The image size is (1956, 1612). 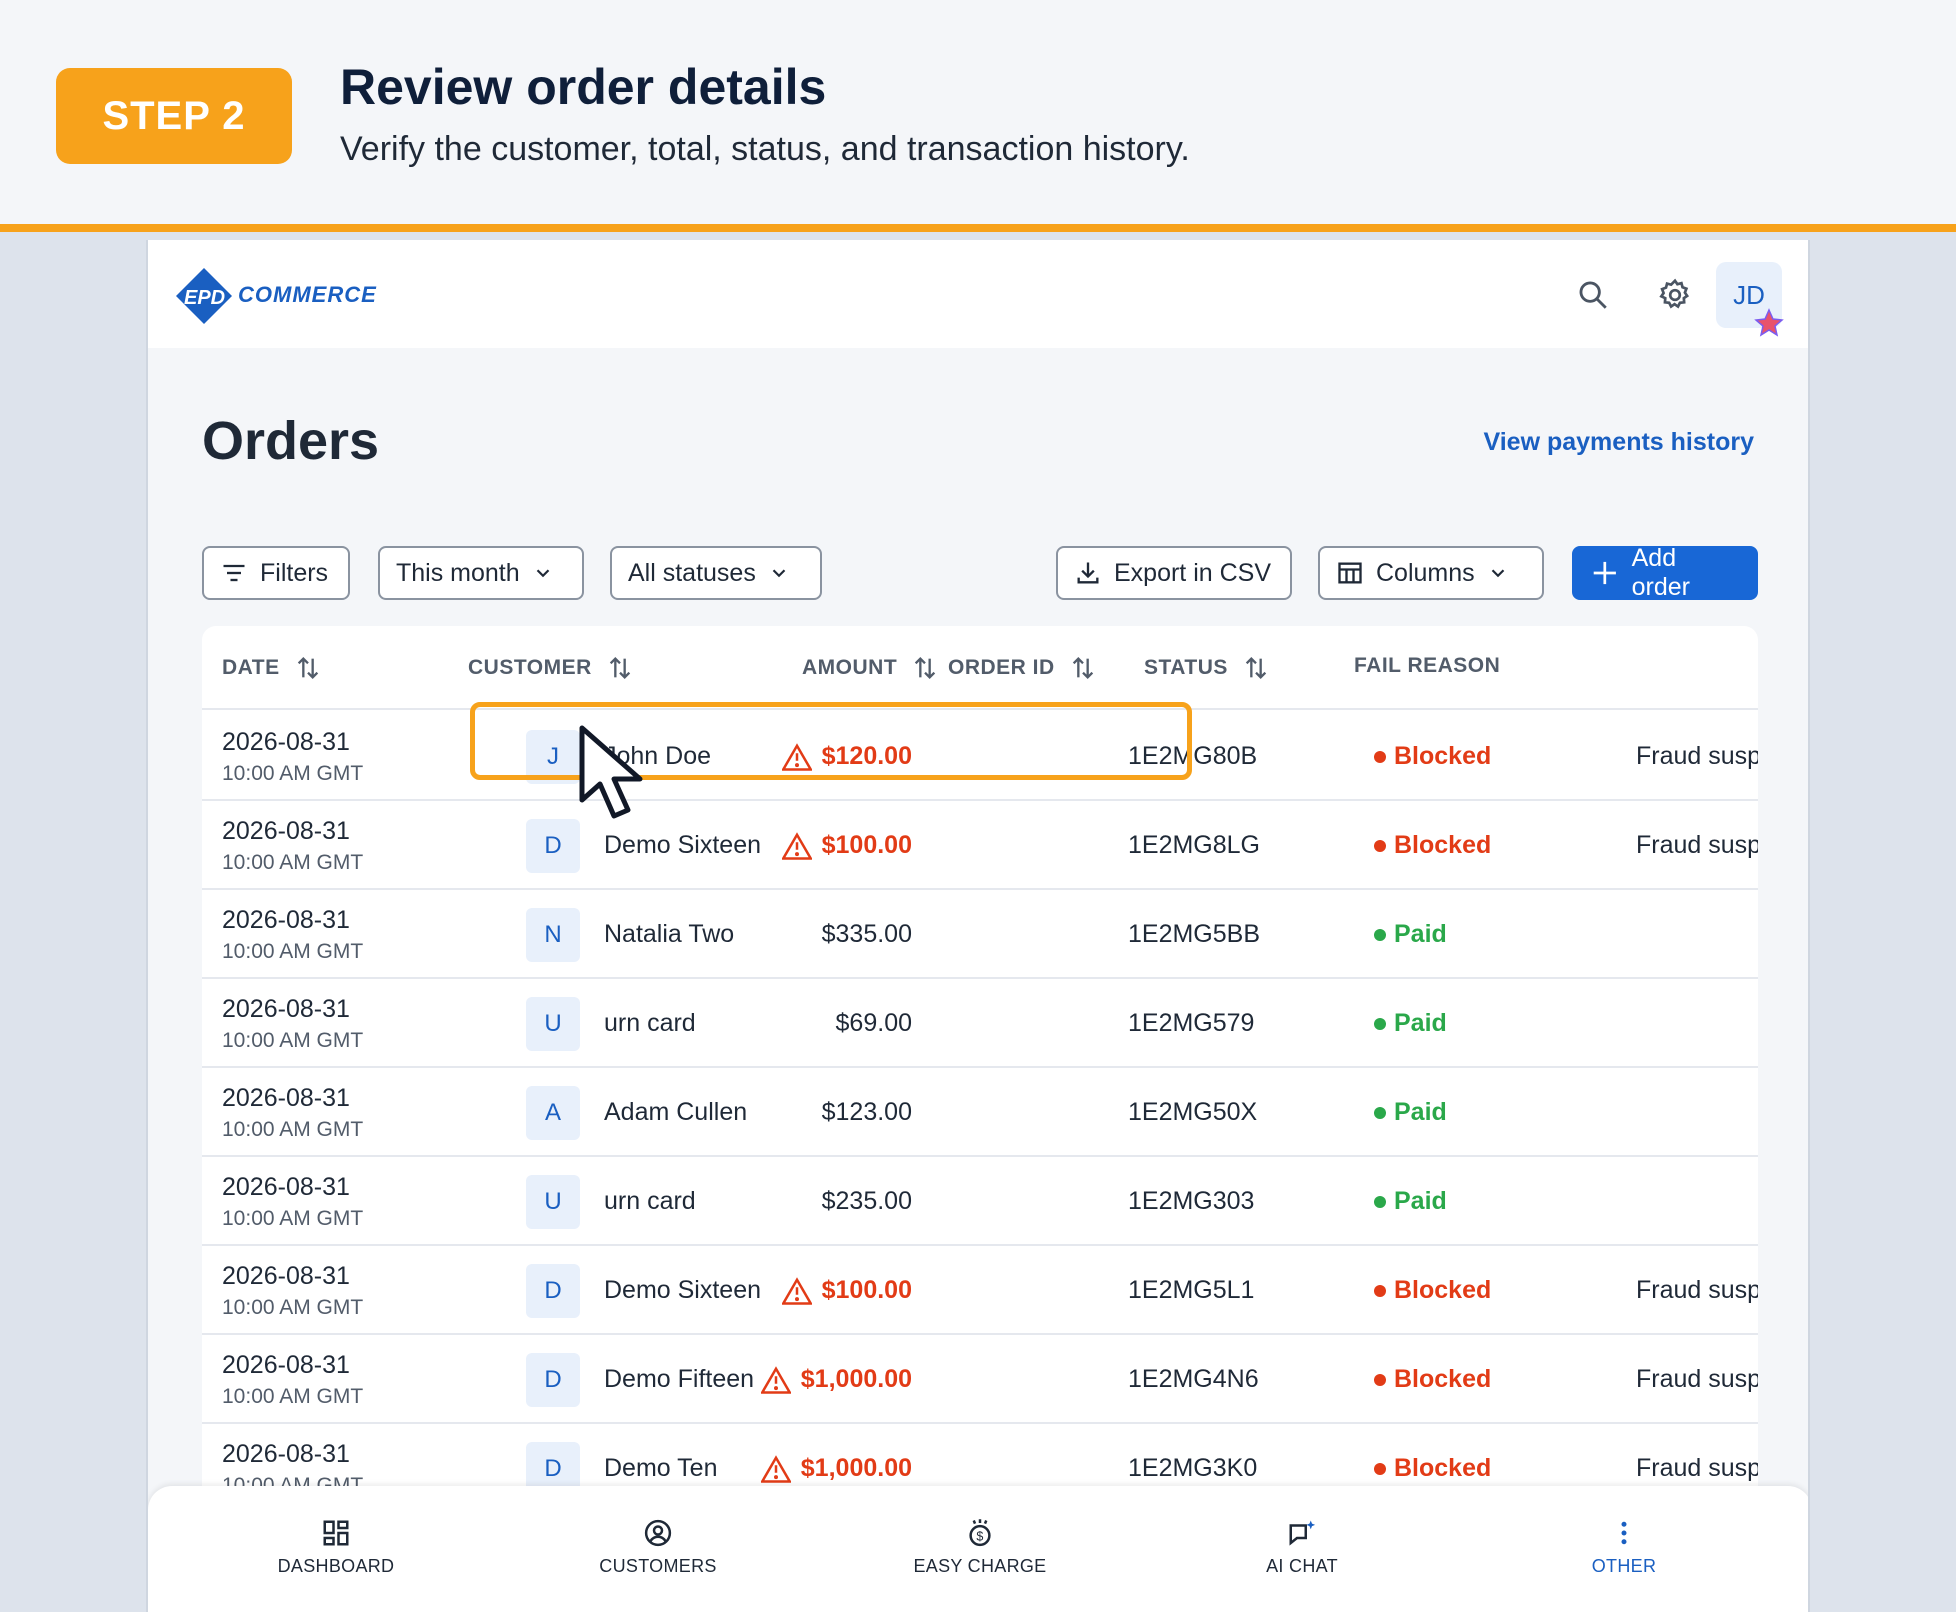 I want to click on amount-value: $123.00, so click(x=866, y=1112).